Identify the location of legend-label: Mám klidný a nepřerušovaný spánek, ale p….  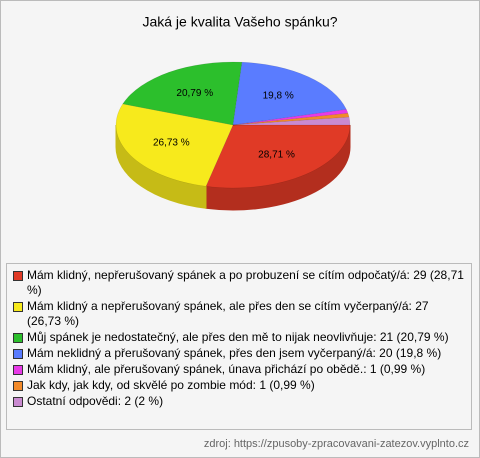
(228, 313).